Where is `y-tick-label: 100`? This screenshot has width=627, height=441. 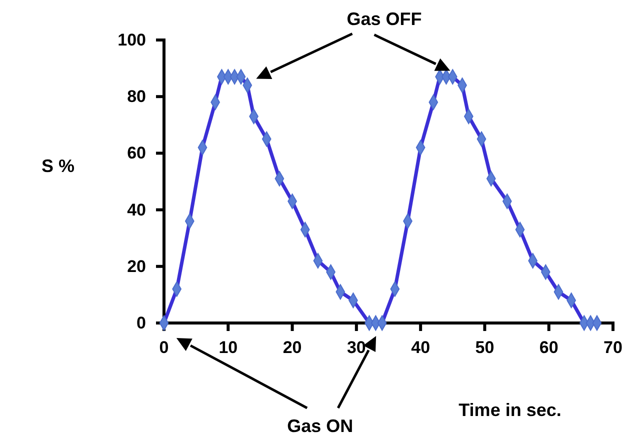 y-tick-label: 100 is located at coordinates (132, 40).